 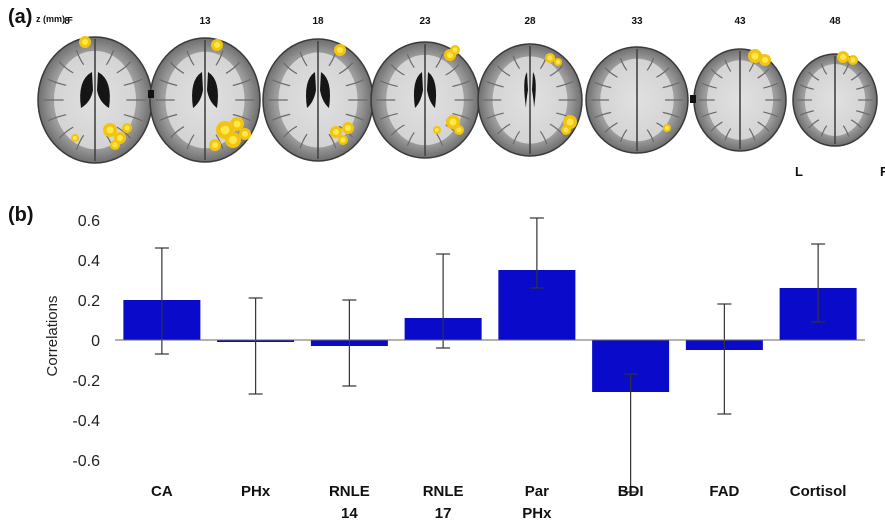 I want to click on orientation-right-label: R, so click(x=882, y=171).